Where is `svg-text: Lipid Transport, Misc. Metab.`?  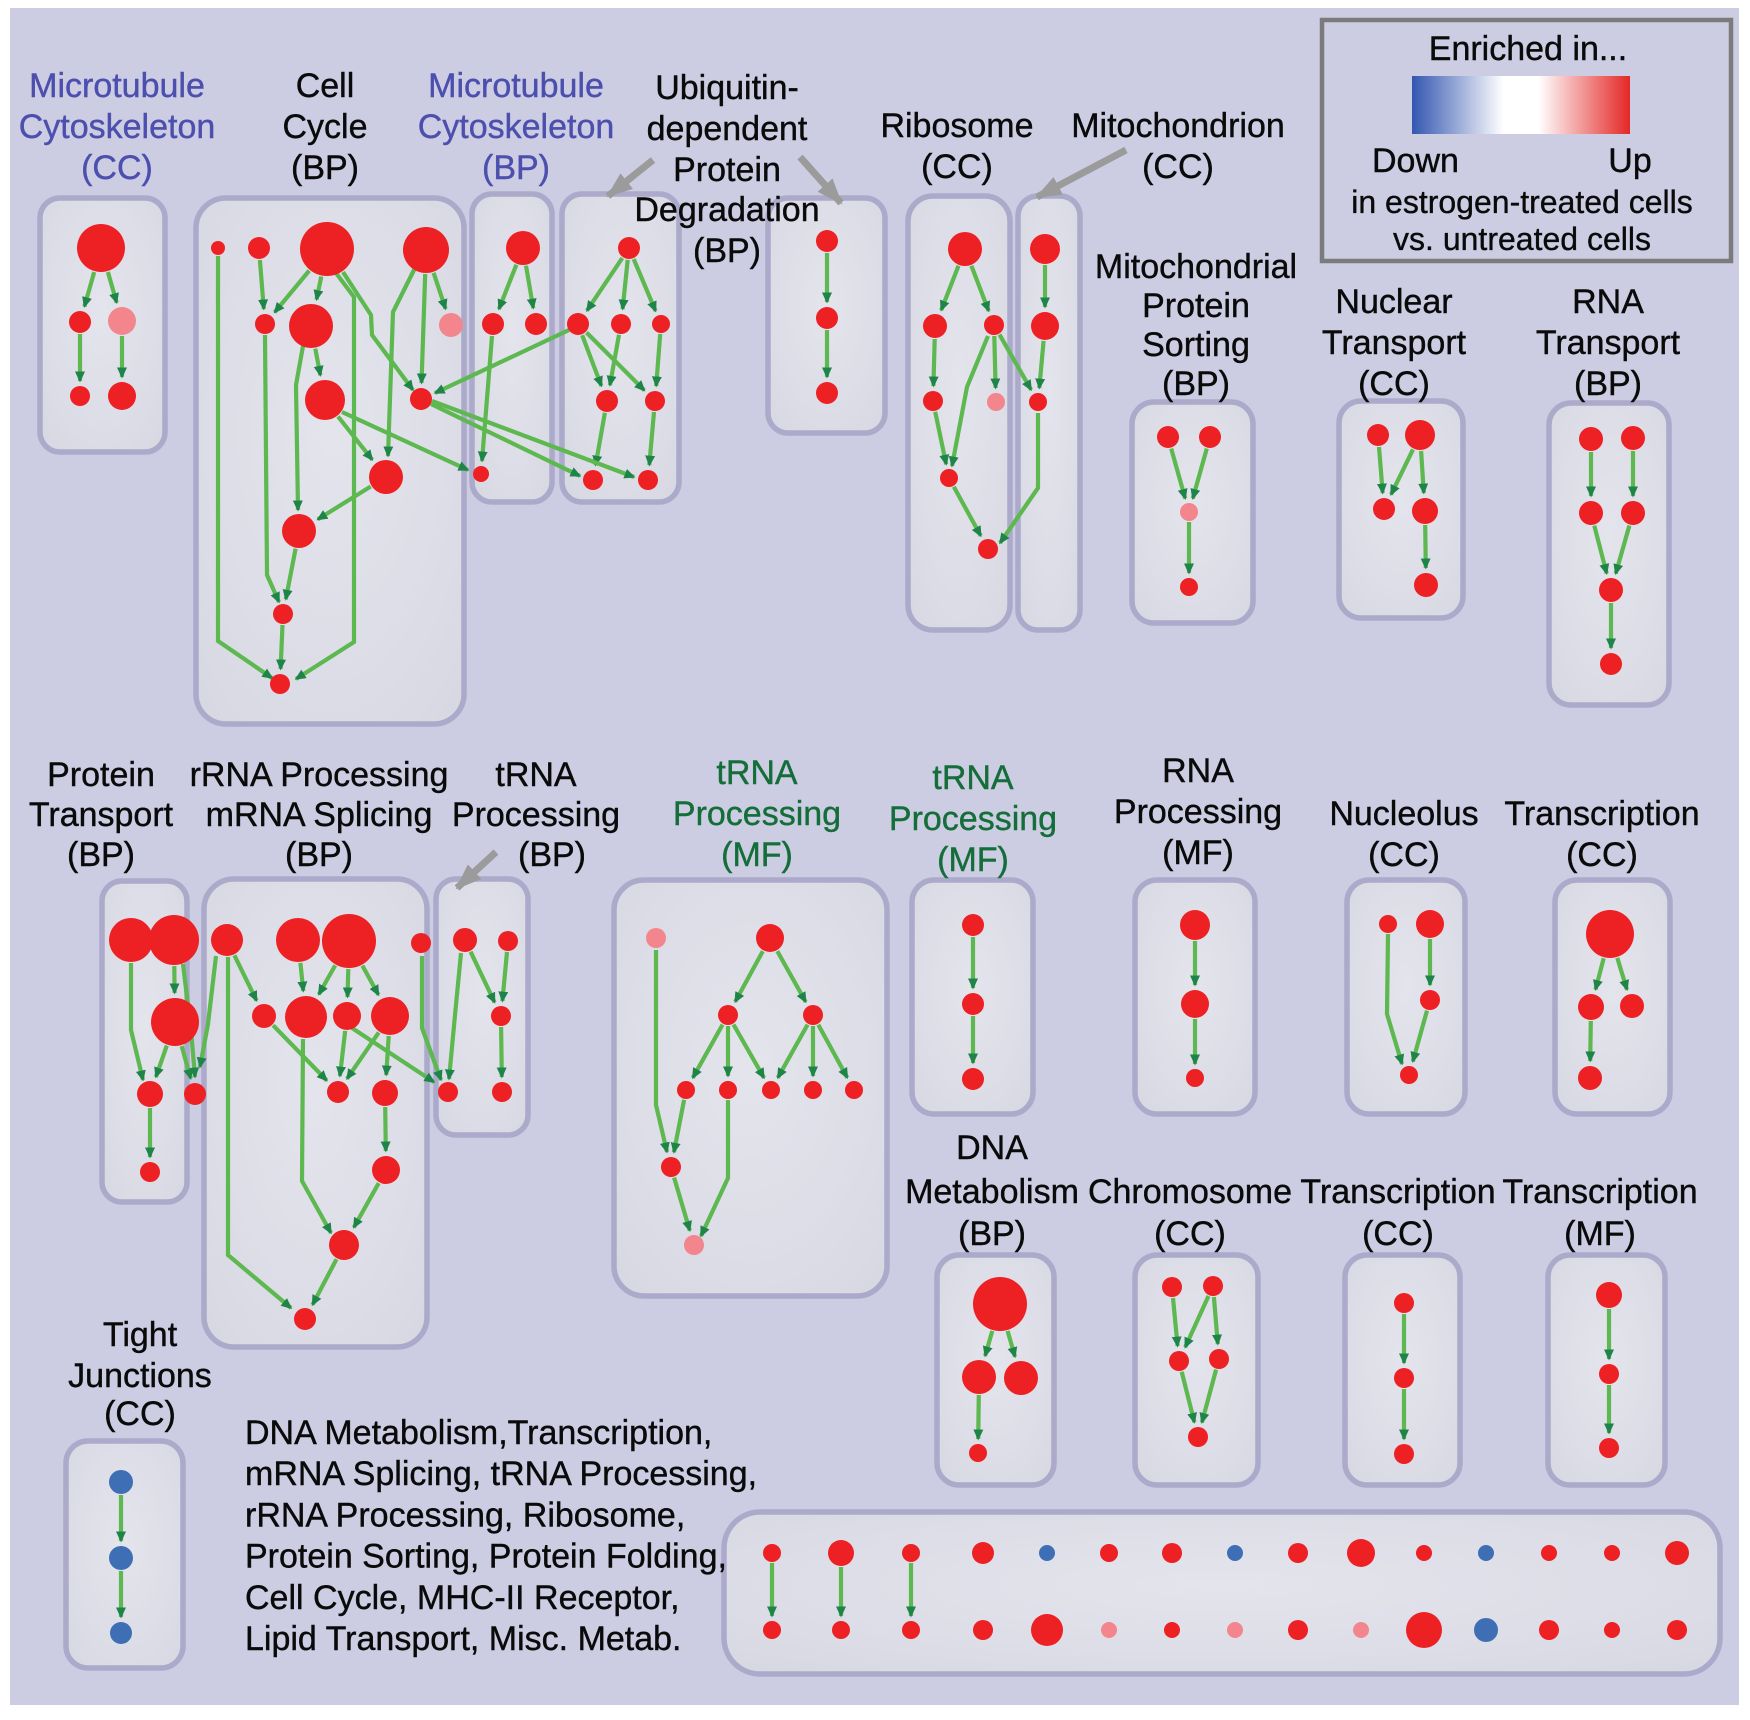 svg-text: Lipid Transport, Misc. Metab. is located at coordinates (463, 1639).